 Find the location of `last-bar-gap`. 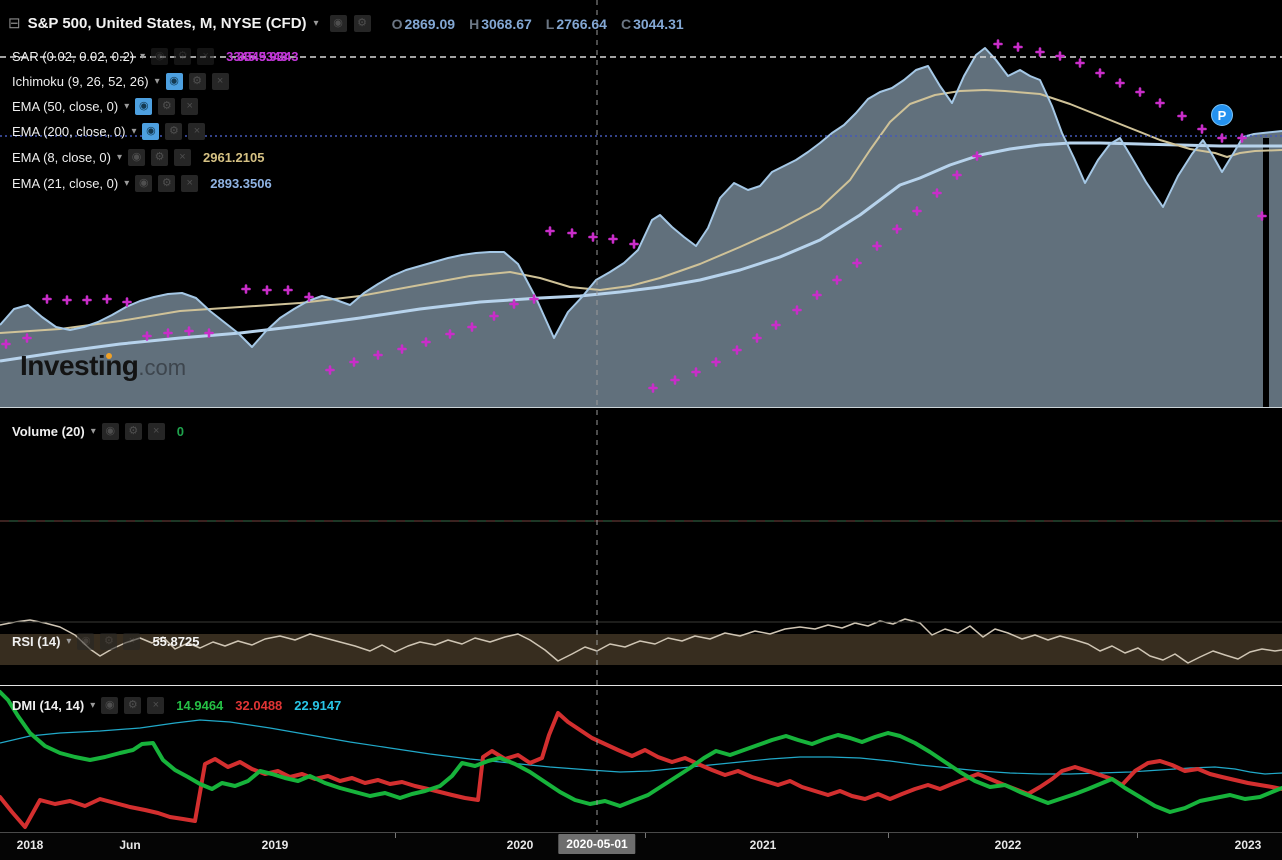

last-bar-gap is located at coordinates (1266, 272).